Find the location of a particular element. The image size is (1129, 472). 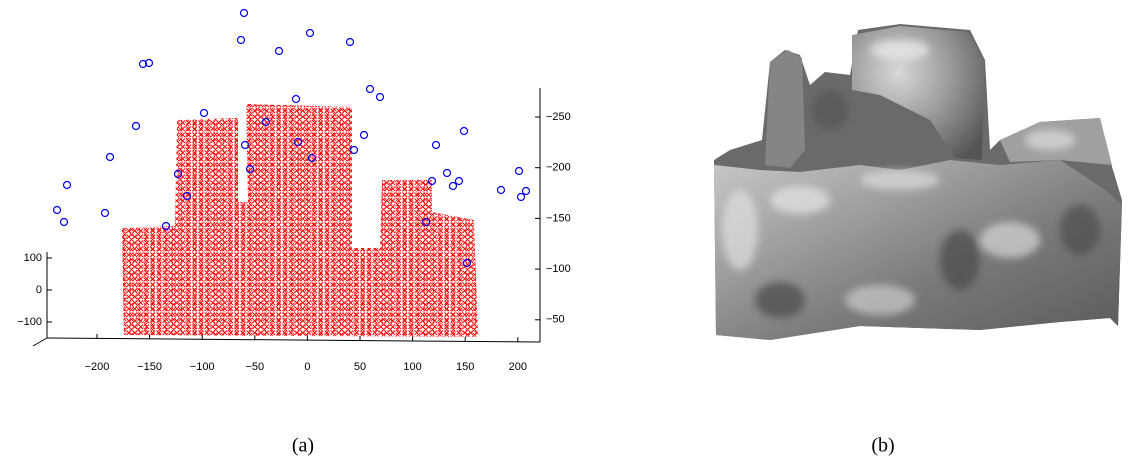

z-tick-label: −200 is located at coordinates (558, 168).